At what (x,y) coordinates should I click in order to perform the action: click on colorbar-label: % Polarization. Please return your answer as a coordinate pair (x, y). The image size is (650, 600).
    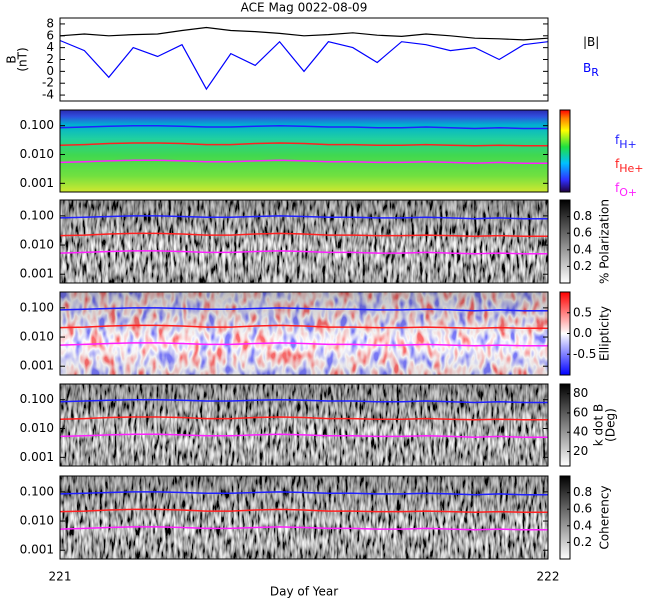
    Looking at the image, I should click on (605, 241).